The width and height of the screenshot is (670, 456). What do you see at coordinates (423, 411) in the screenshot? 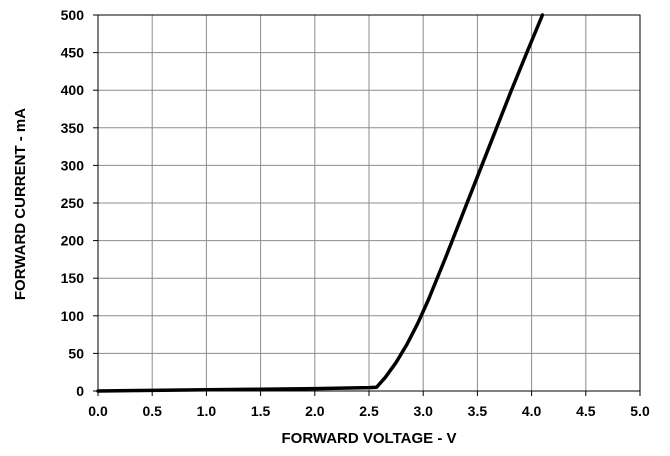
I see `x-tick-label: 3.0` at bounding box center [423, 411].